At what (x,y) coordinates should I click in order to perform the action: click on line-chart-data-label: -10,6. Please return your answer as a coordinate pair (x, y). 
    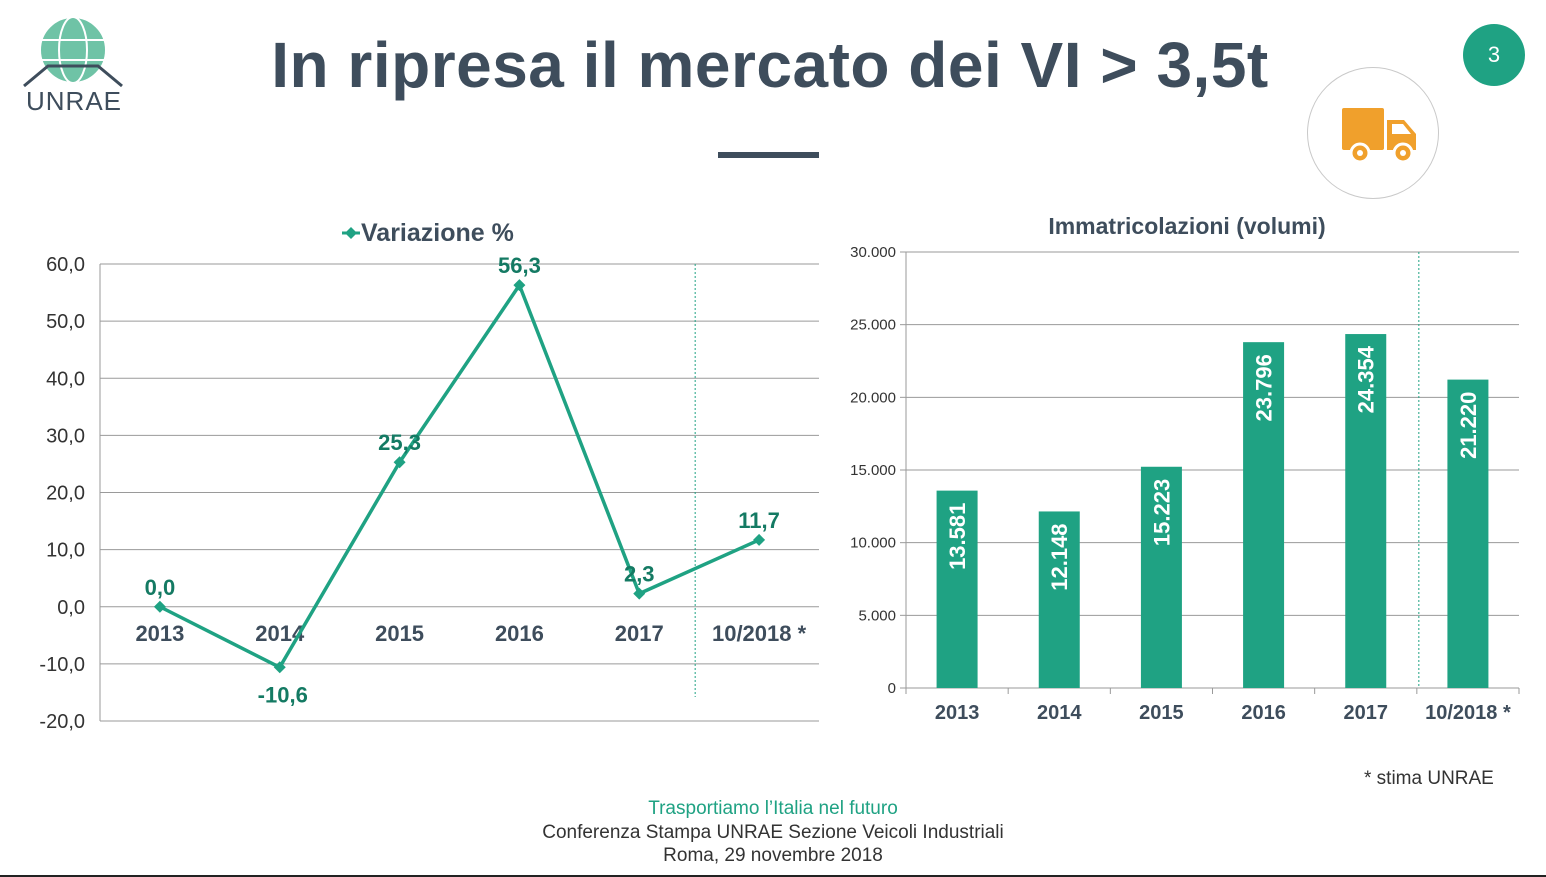
    Looking at the image, I should click on (283, 694).